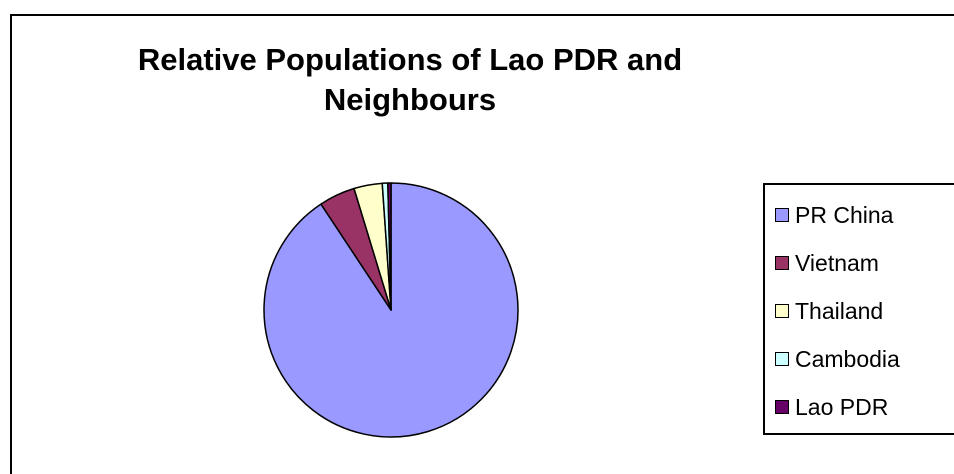 The image size is (954, 474). What do you see at coordinates (837, 262) in the screenshot?
I see `legend-label-vietnam: Vietnam` at bounding box center [837, 262].